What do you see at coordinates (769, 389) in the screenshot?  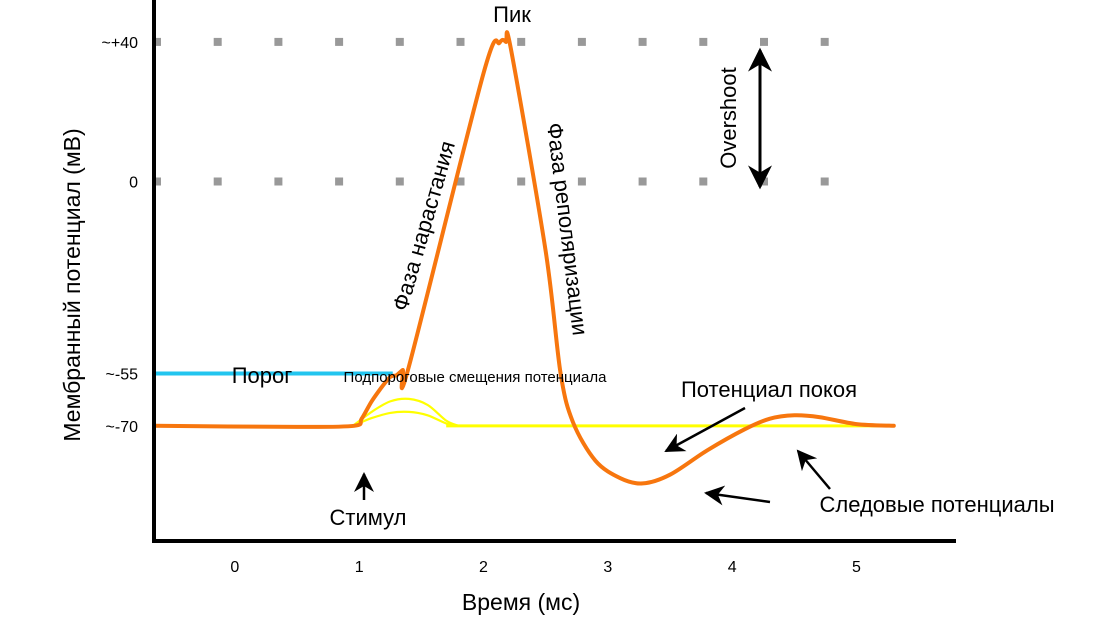 I see `resting-potential-label: Потенциал покоя` at bounding box center [769, 389].